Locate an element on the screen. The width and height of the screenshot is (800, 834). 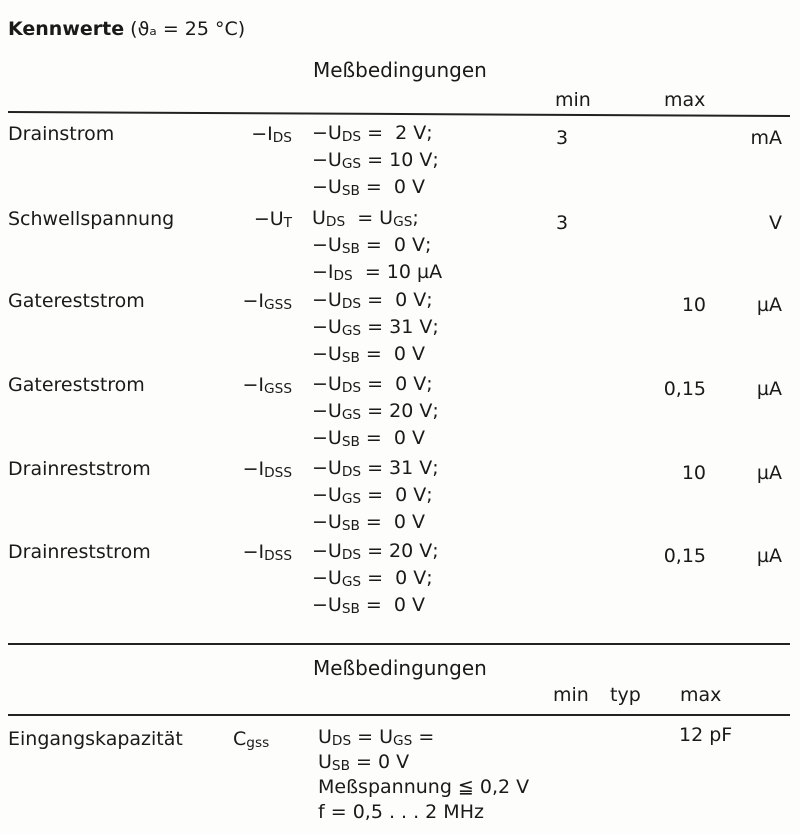
parameter-name: Drainstrom is located at coordinates (61, 134).